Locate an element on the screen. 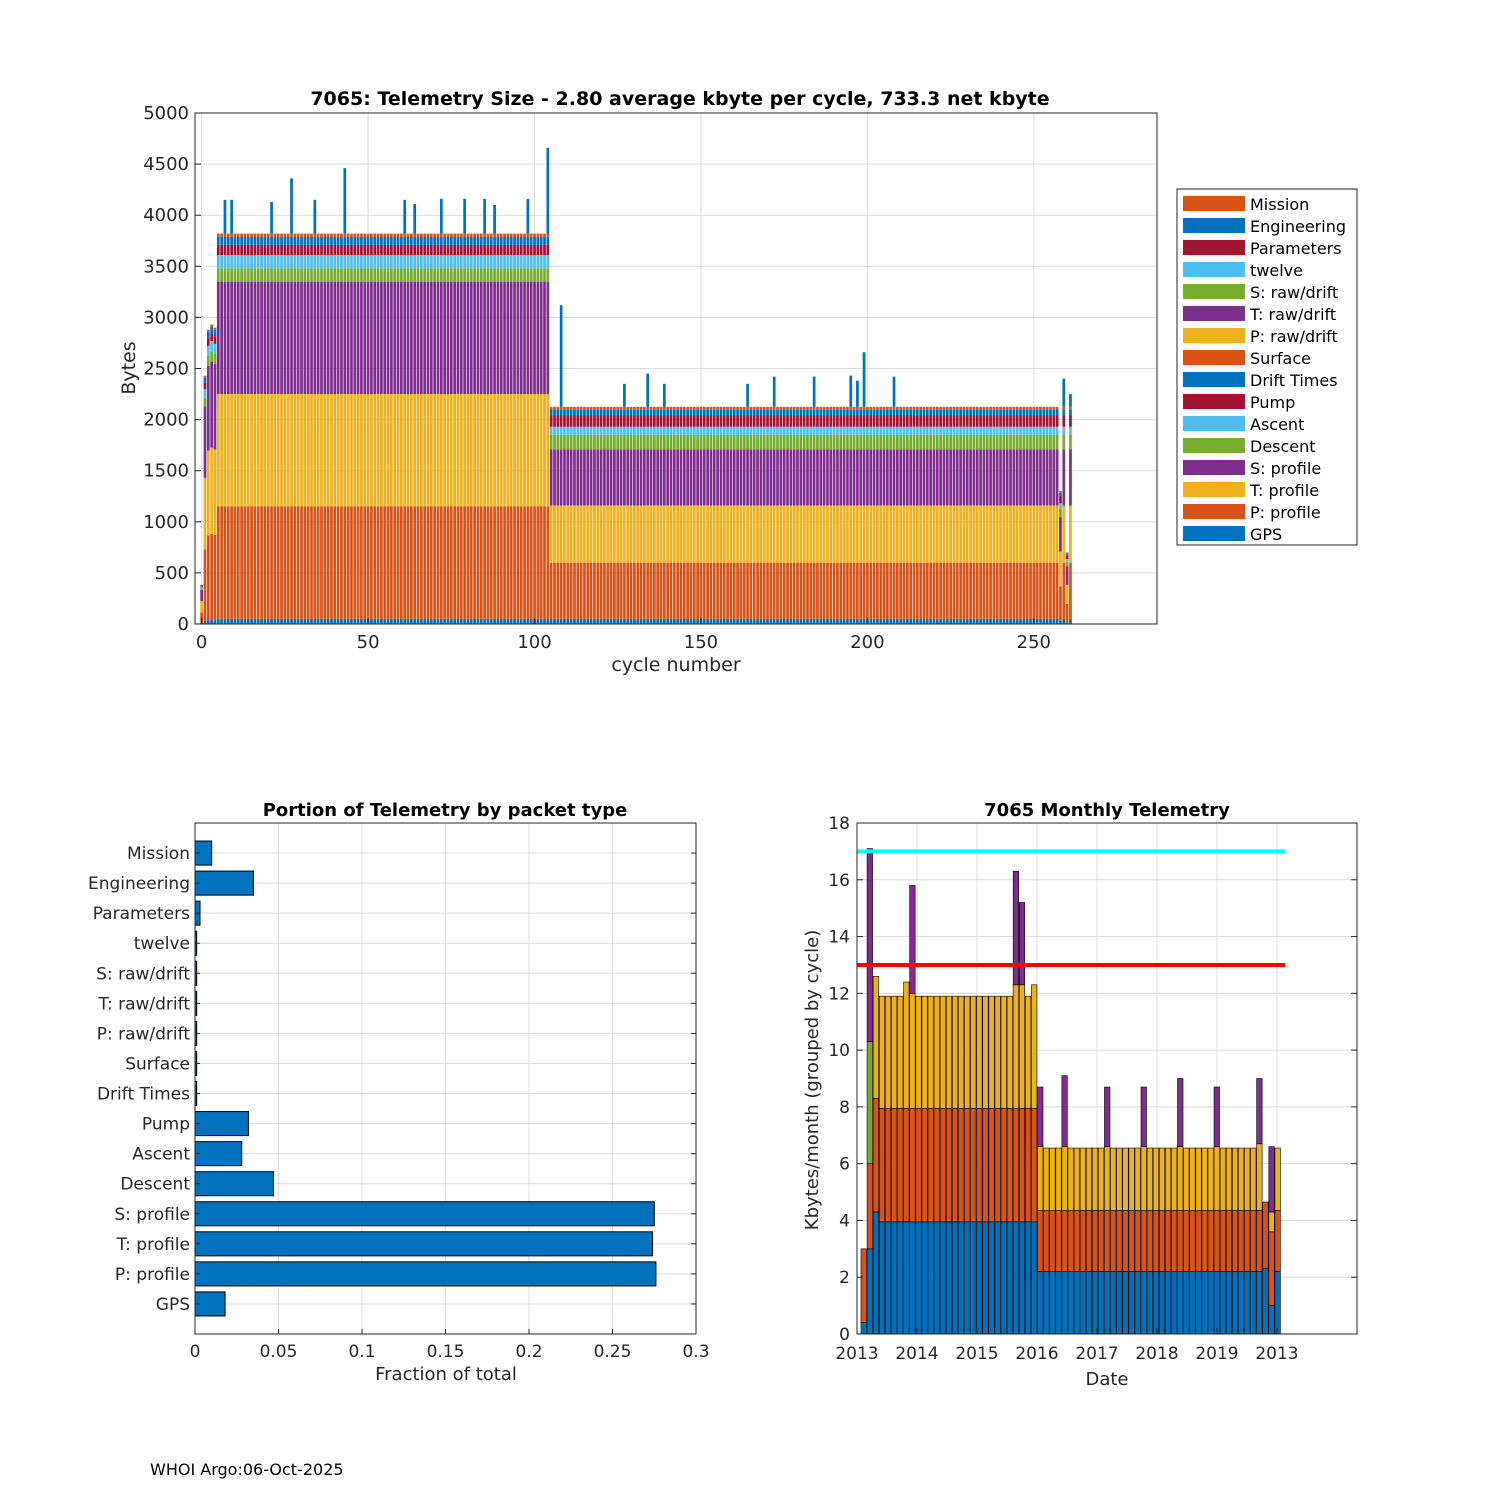 The height and width of the screenshot is (1500, 1500). monthly-axes-box is located at coordinates (1107, 1078).